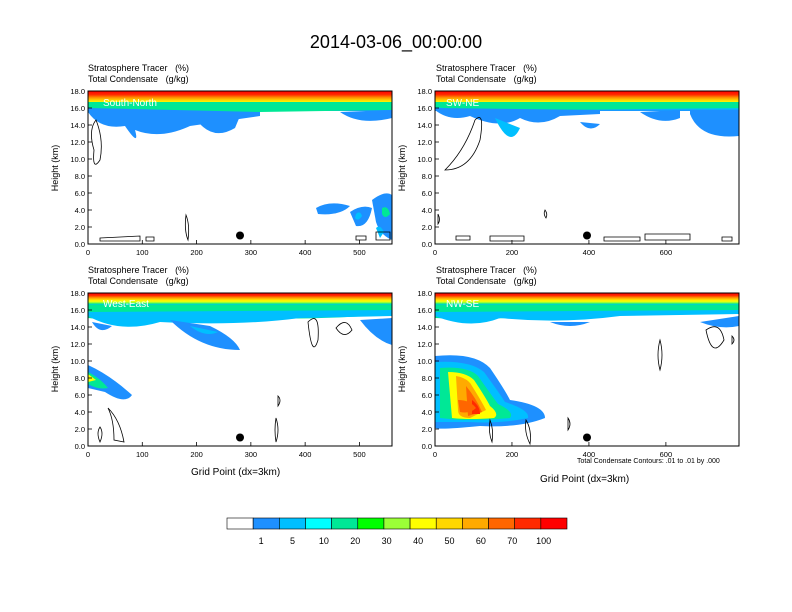 Image resolution: width=792 pixels, height=612 pixels. I want to click on colorbar-label: 100, so click(543, 541).